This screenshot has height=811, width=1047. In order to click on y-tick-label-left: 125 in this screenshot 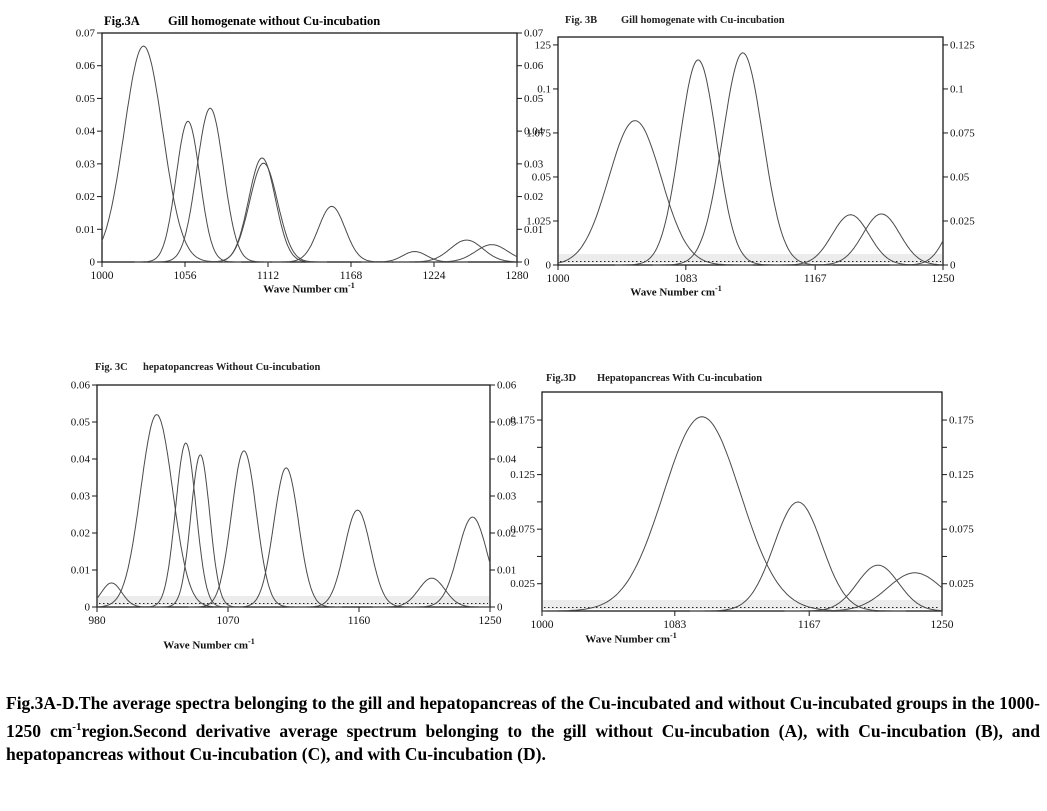, I will do `click(543, 45)`.